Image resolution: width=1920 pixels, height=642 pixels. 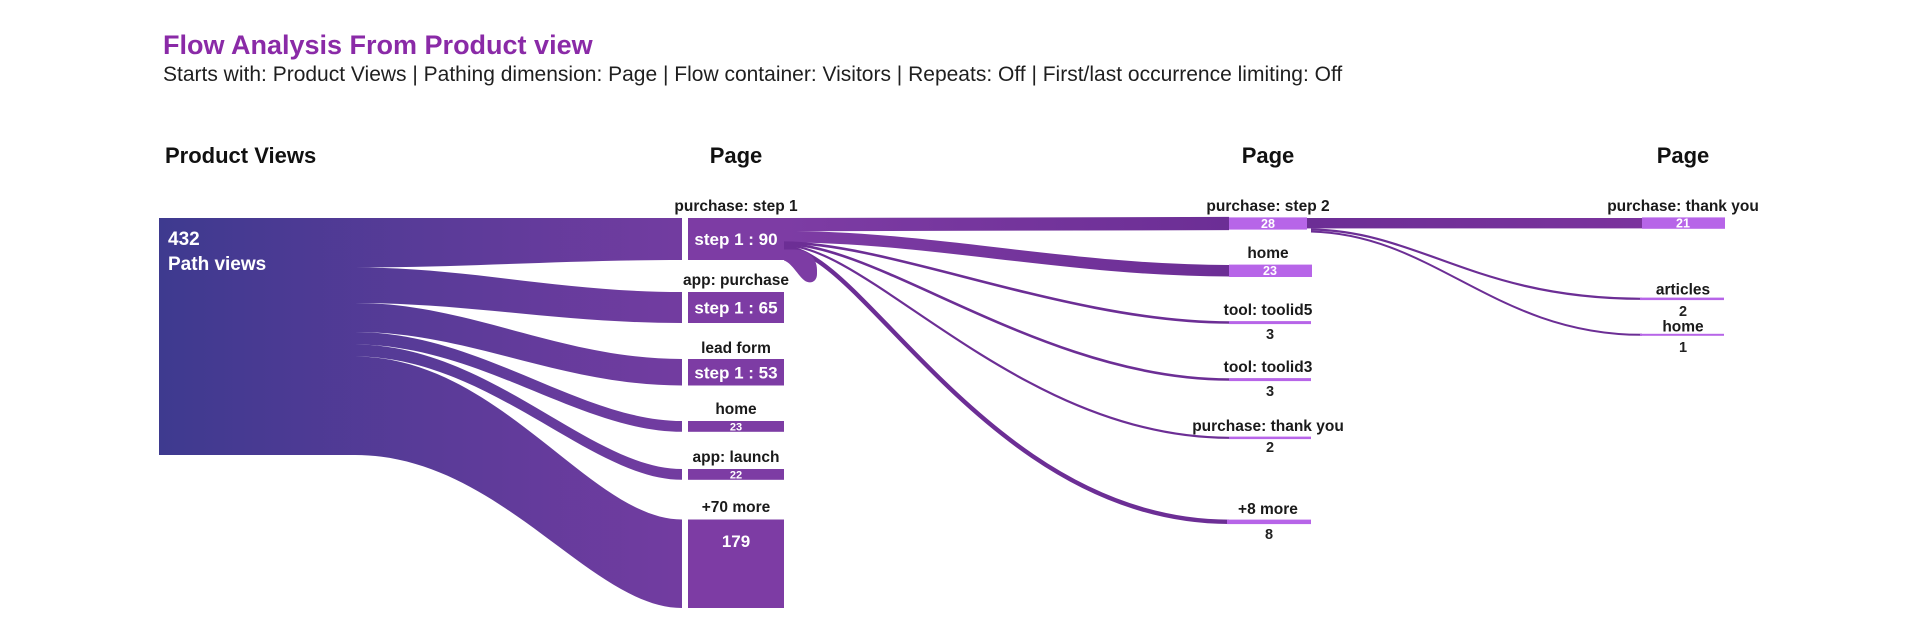 What do you see at coordinates (736, 541) in the screenshot?
I see `node-value-179: 179` at bounding box center [736, 541].